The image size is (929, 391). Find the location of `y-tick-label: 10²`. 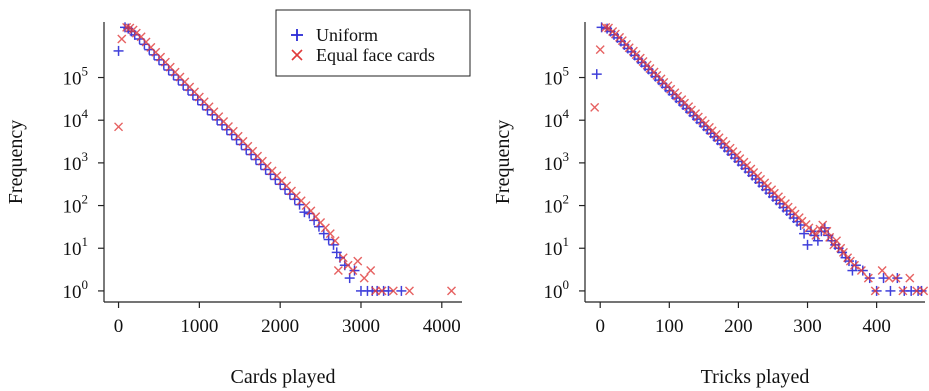

y-tick-label: 10² is located at coordinates (76, 205).